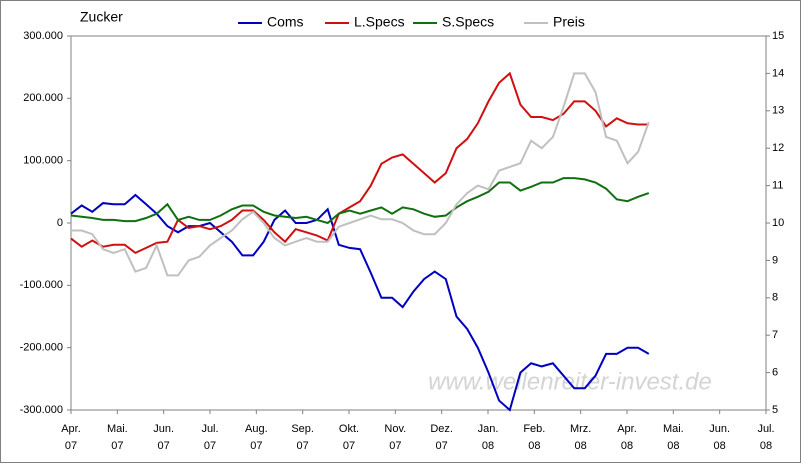  Describe the element at coordinates (285, 22) in the screenshot. I see `legend-label: Coms` at that location.